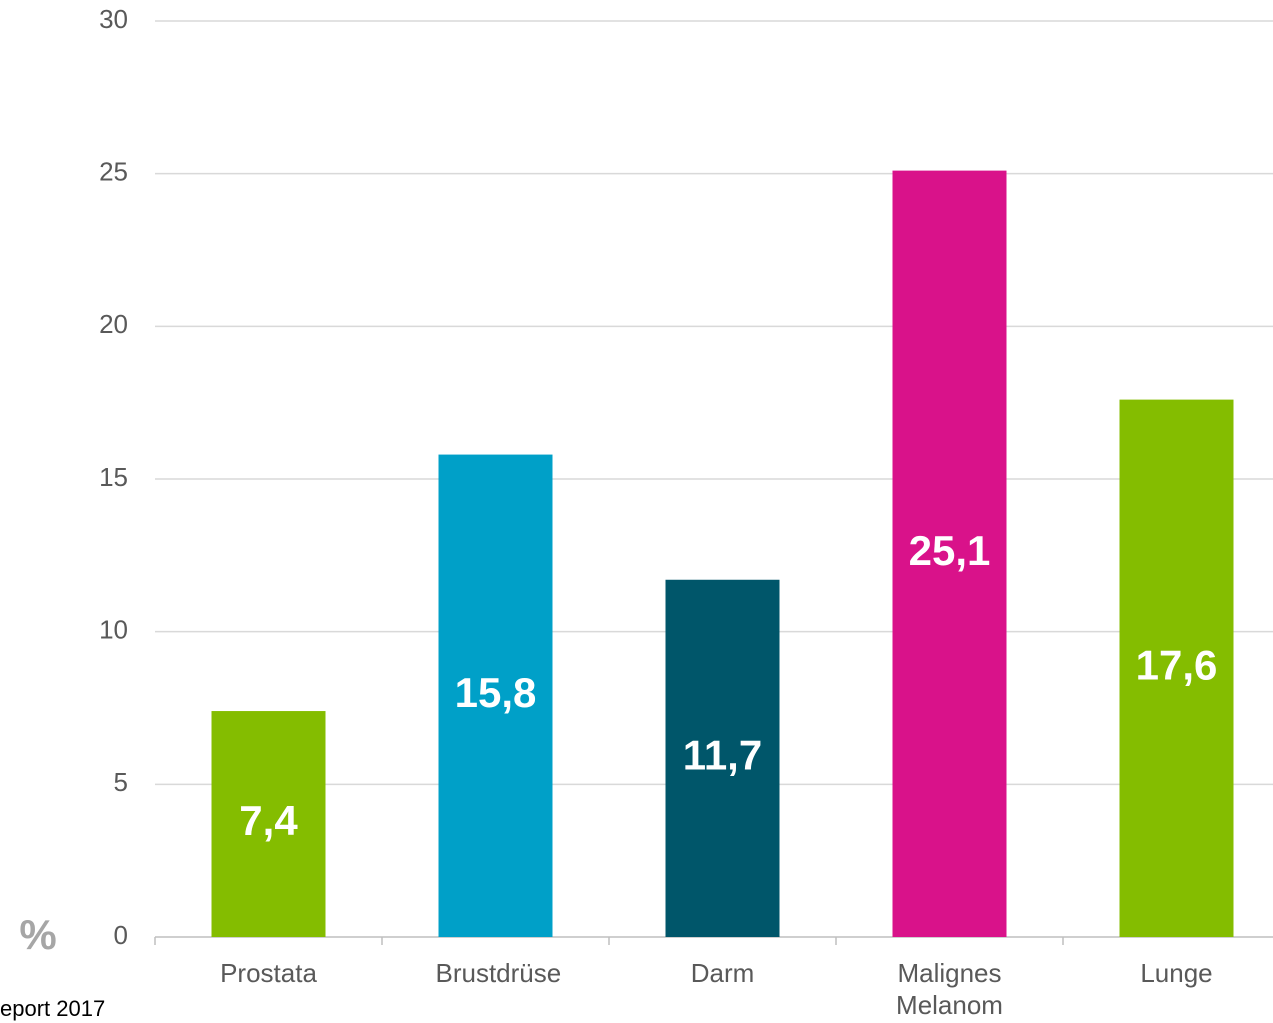 The height and width of the screenshot is (1023, 1273). Describe the element at coordinates (121, 935) in the screenshot. I see `y-tick-label: 0` at that location.